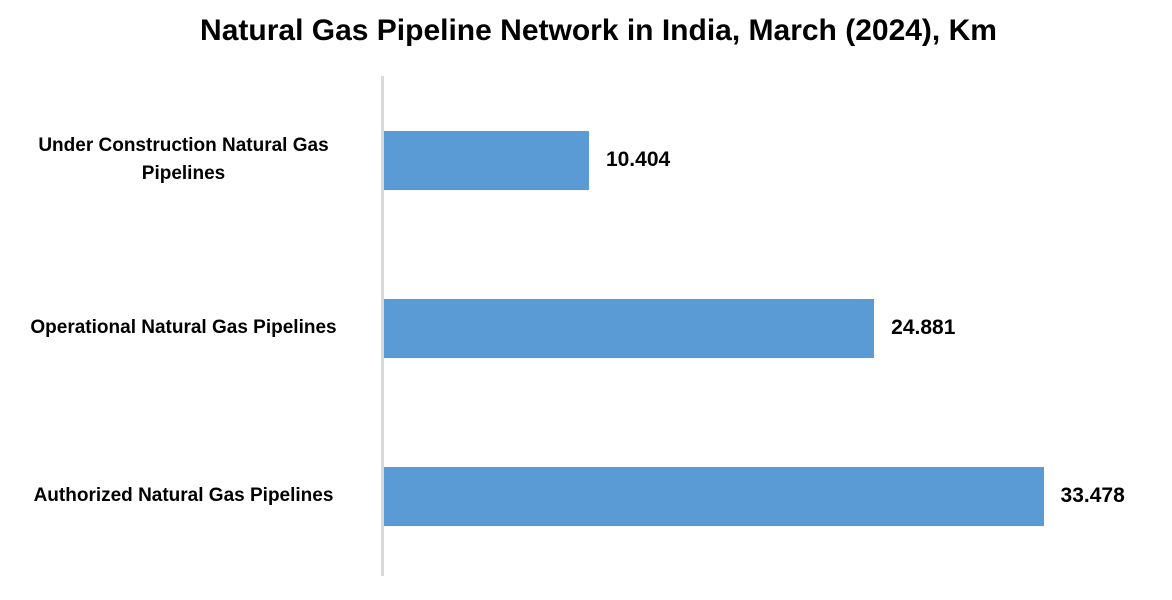  Describe the element at coordinates (923, 327) in the screenshot. I see `value-label: 24.881` at that location.